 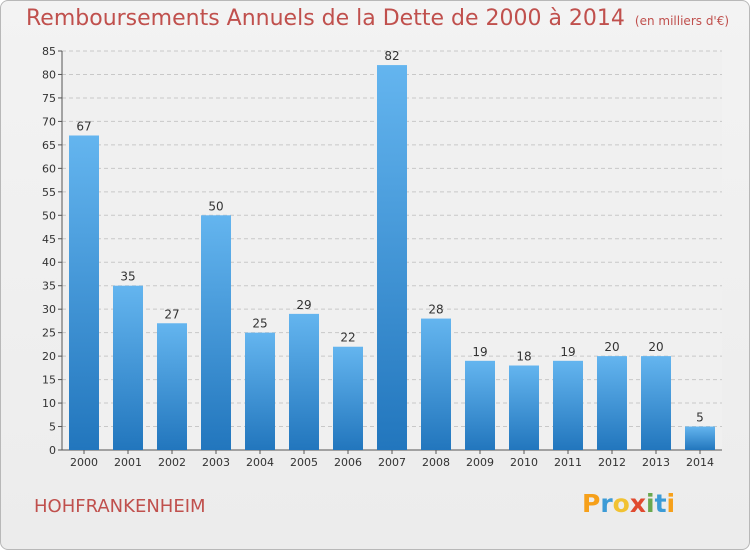 What do you see at coordinates (49, 215) in the screenshot?
I see `y-tick-label: 50` at bounding box center [49, 215].